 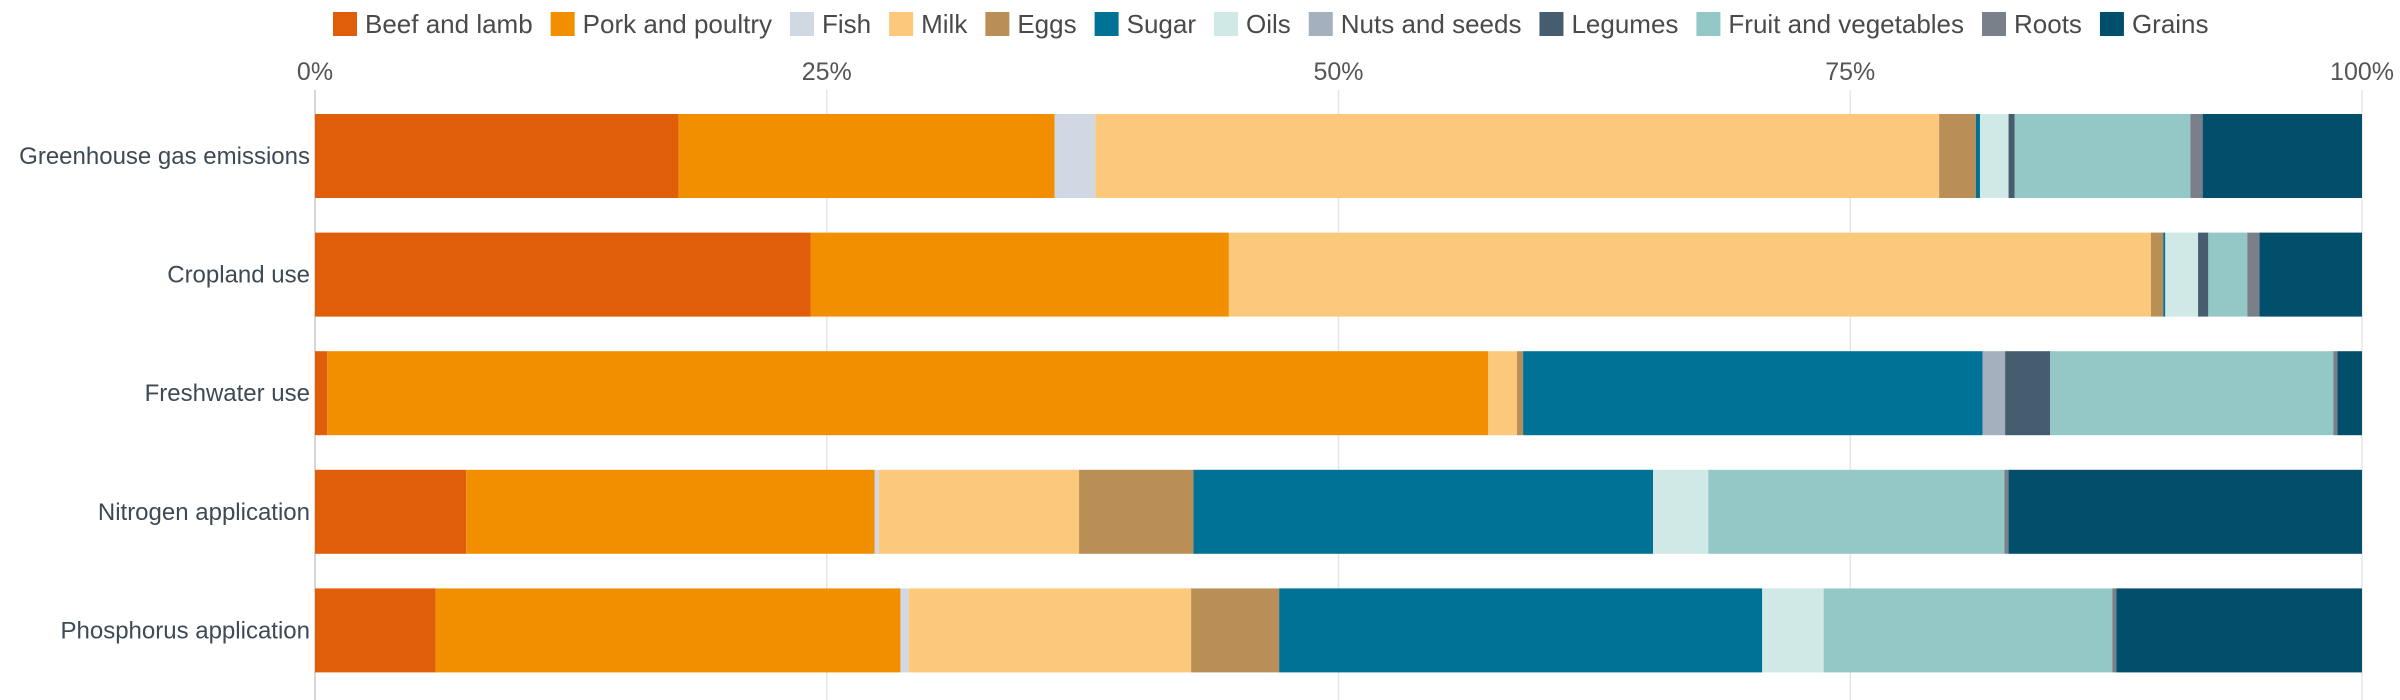 I want to click on bar-row-phosphorus-application, so click(x=1338, y=630).